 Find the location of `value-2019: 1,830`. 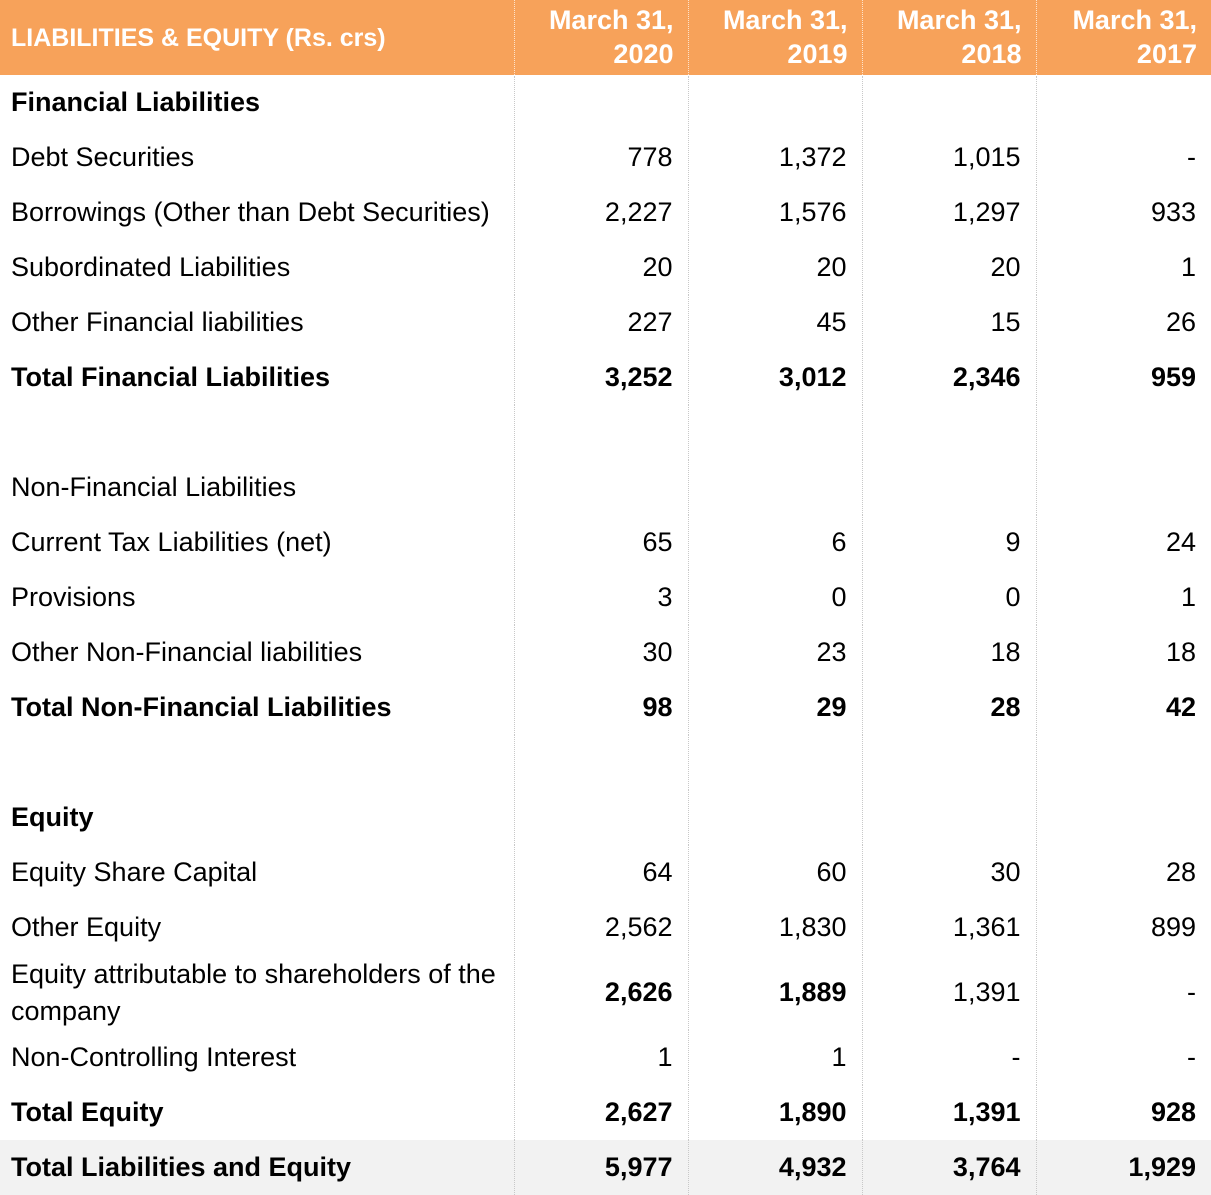

value-2019: 1,830 is located at coordinates (774, 927).